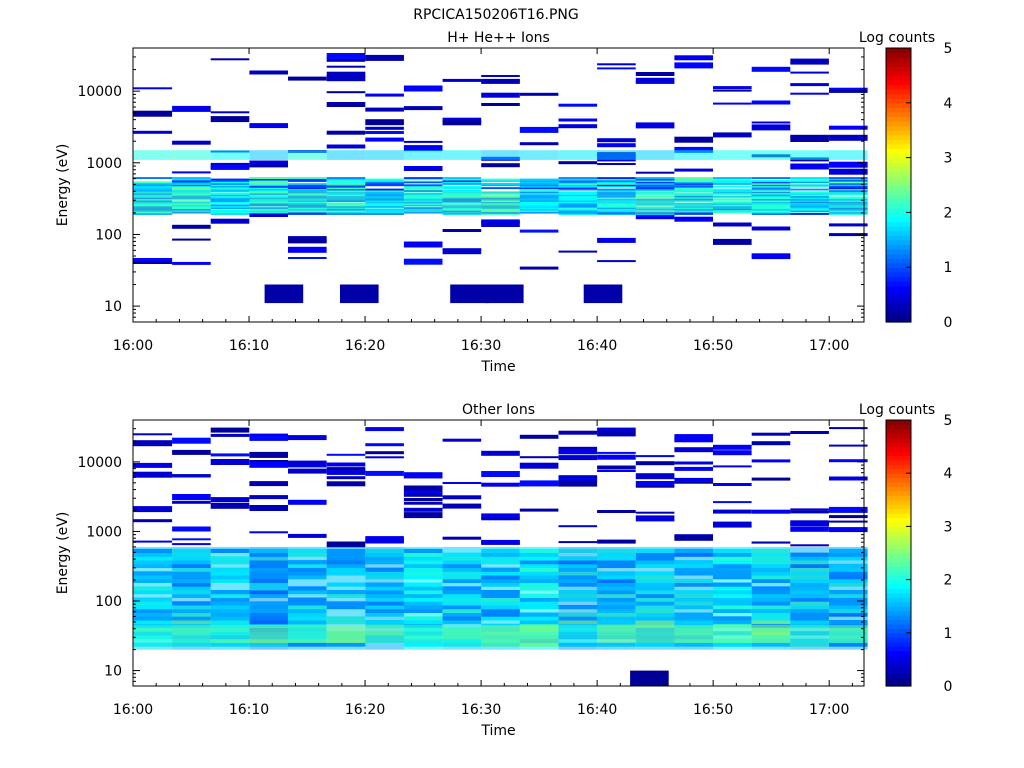  I want to click on x-tick-label: 16:50, so click(713, 346).